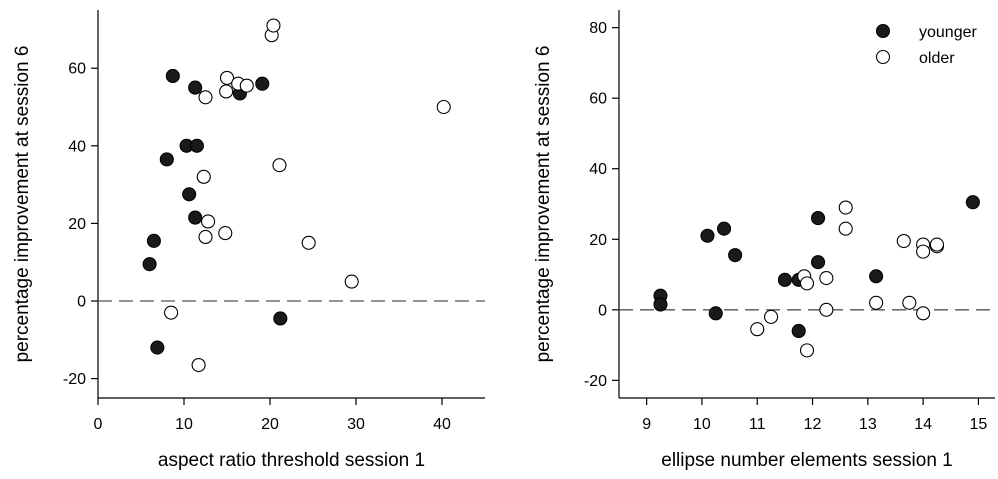 This screenshot has width=998, height=479. Describe the element at coordinates (948, 32) in the screenshot. I see `legend-label-younger: younger` at that location.